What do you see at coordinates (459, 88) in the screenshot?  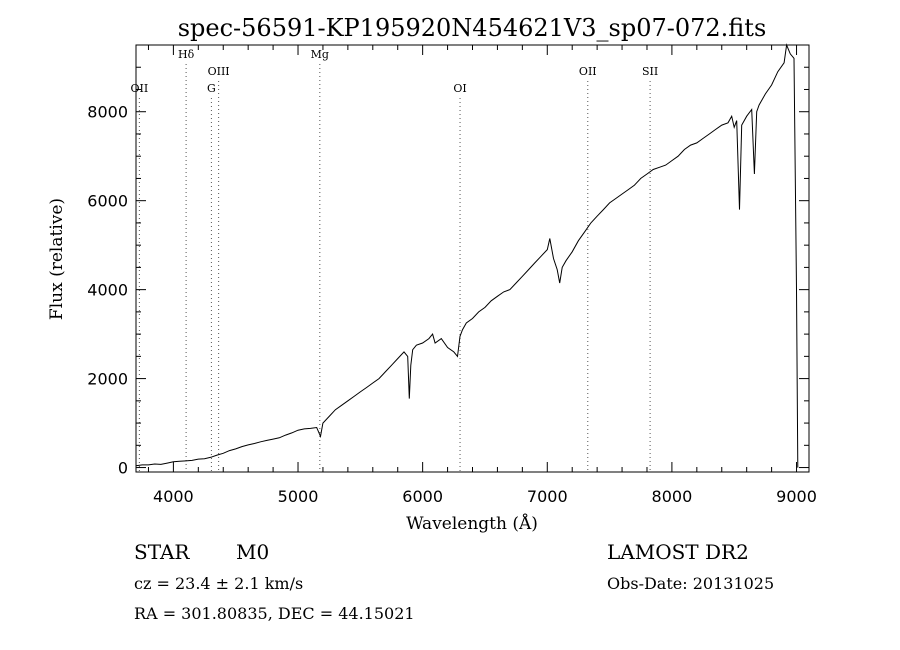 I see `spectral-line-label: OI` at bounding box center [459, 88].